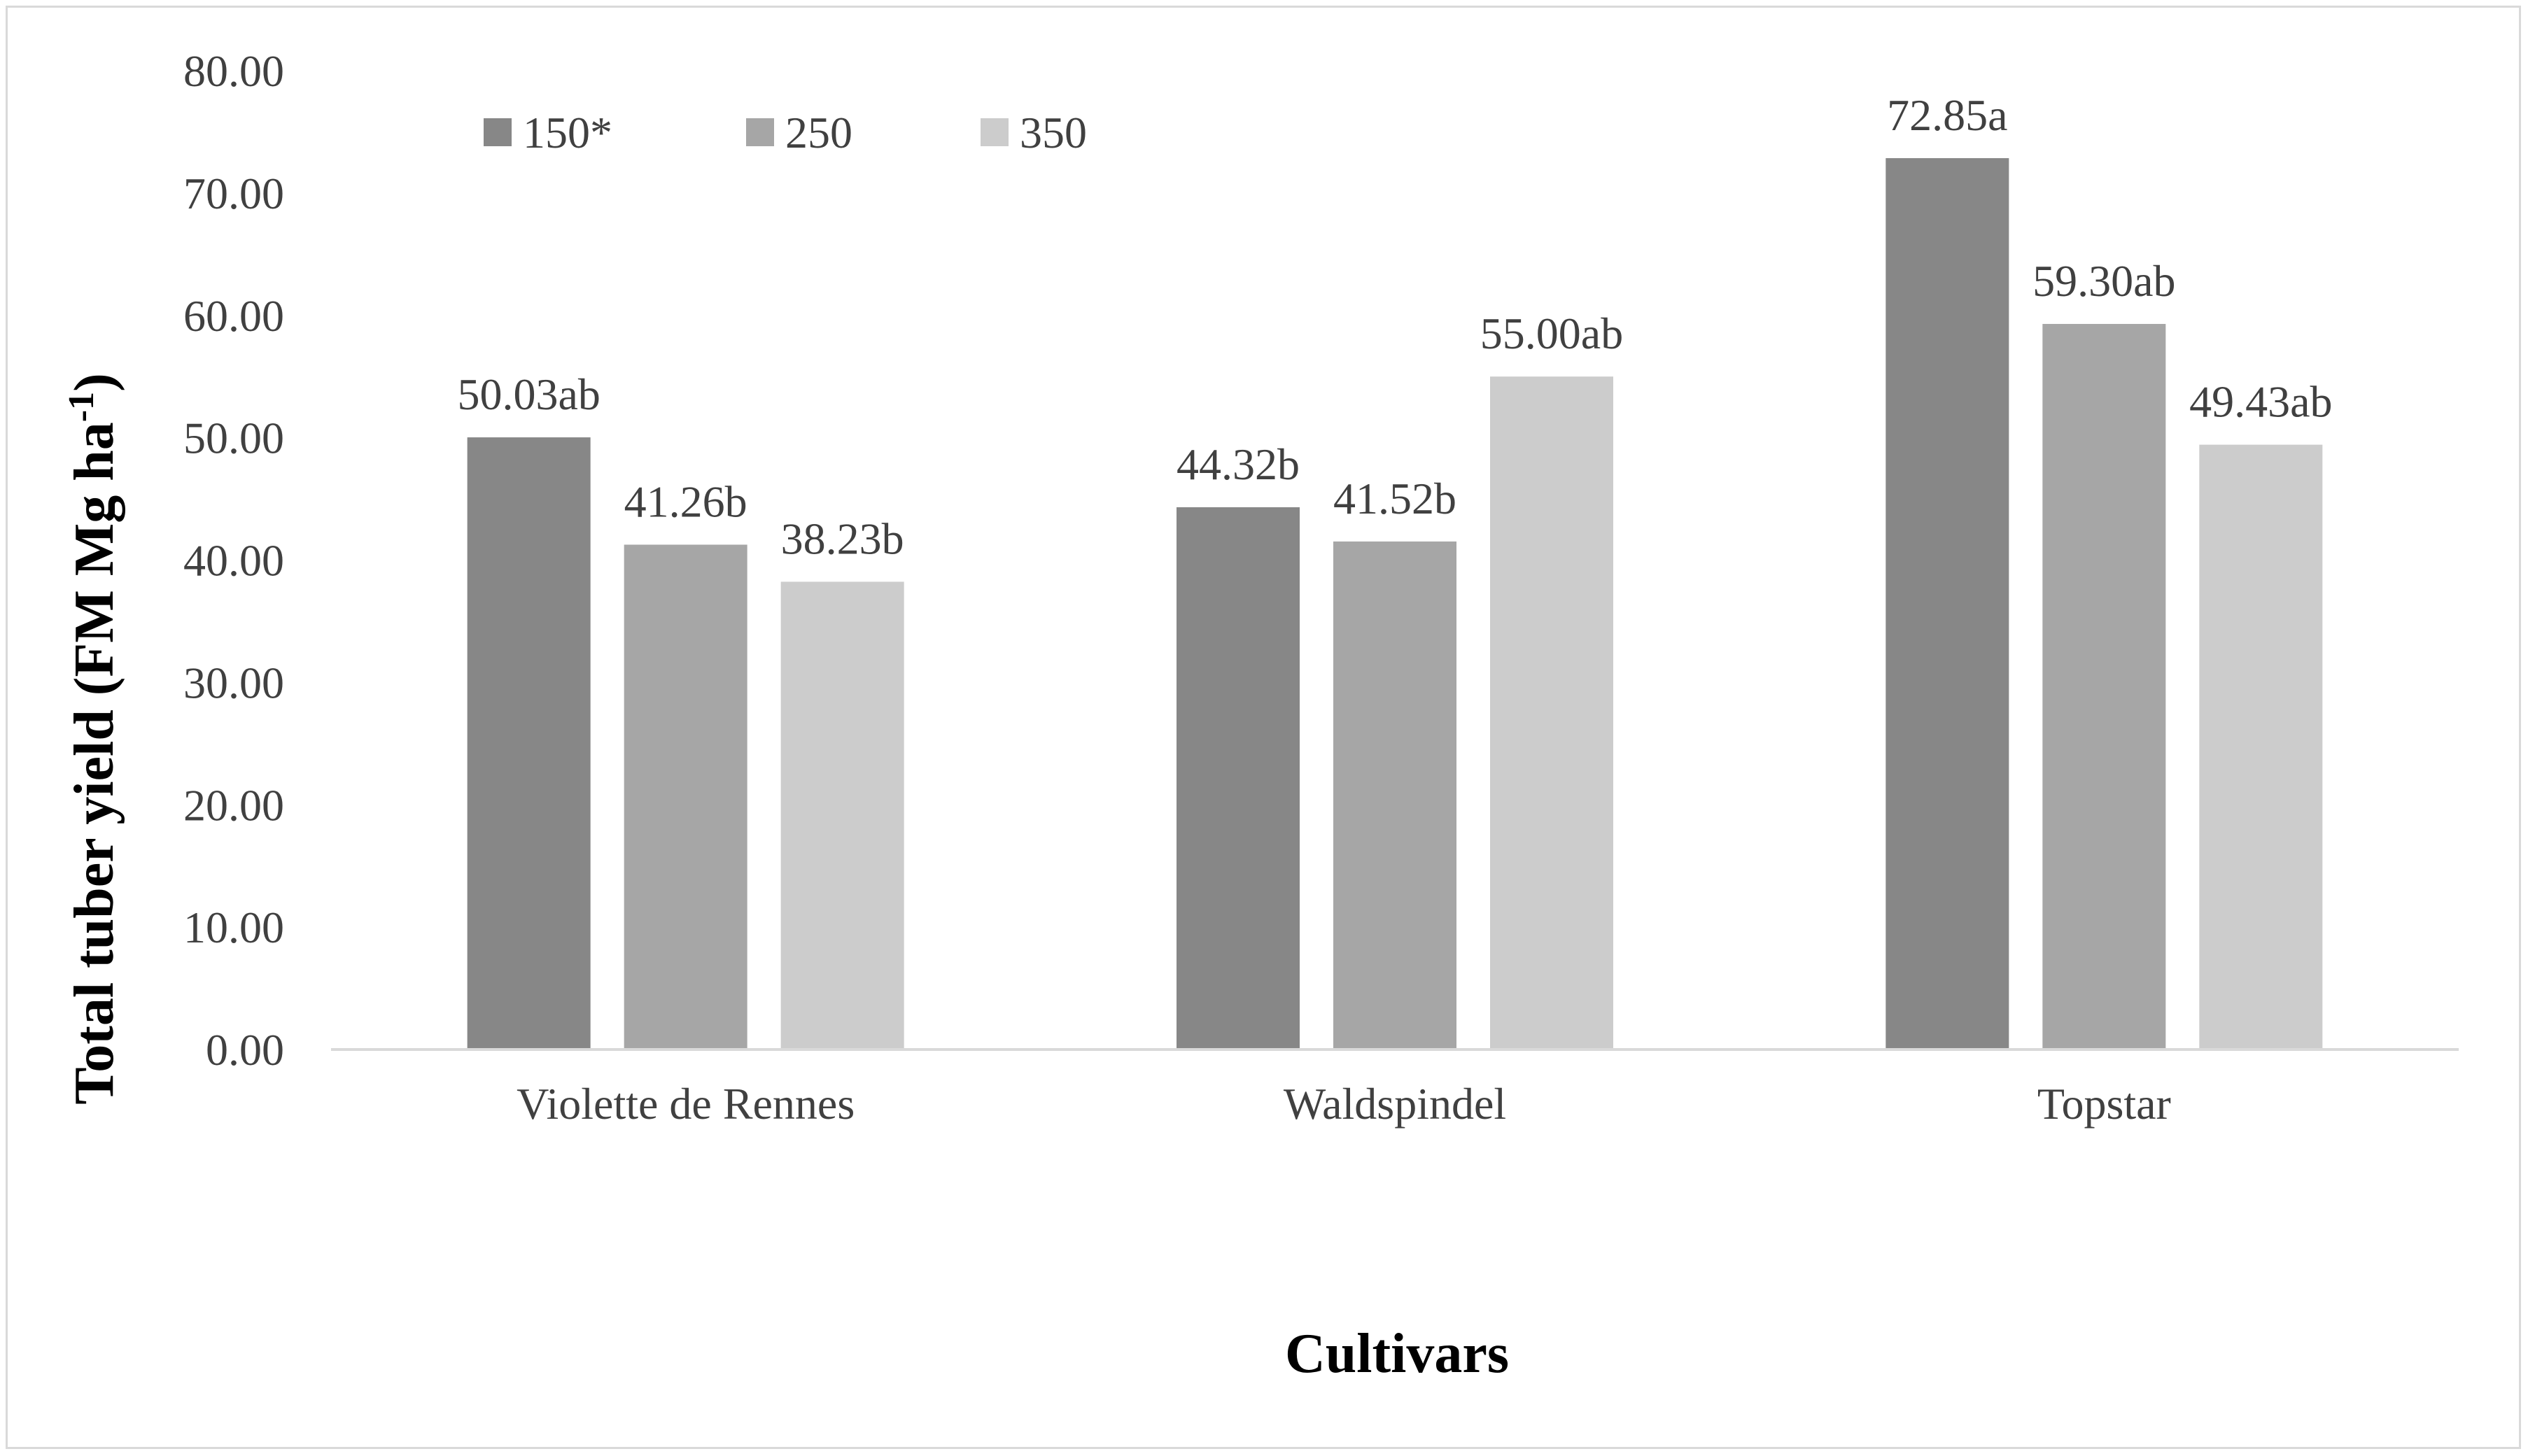 Image resolution: width=2528 pixels, height=1456 pixels. Describe the element at coordinates (94, 763) in the screenshot. I see `y-axis-title-main: Total tuber yield (FM Mg ha` at that location.